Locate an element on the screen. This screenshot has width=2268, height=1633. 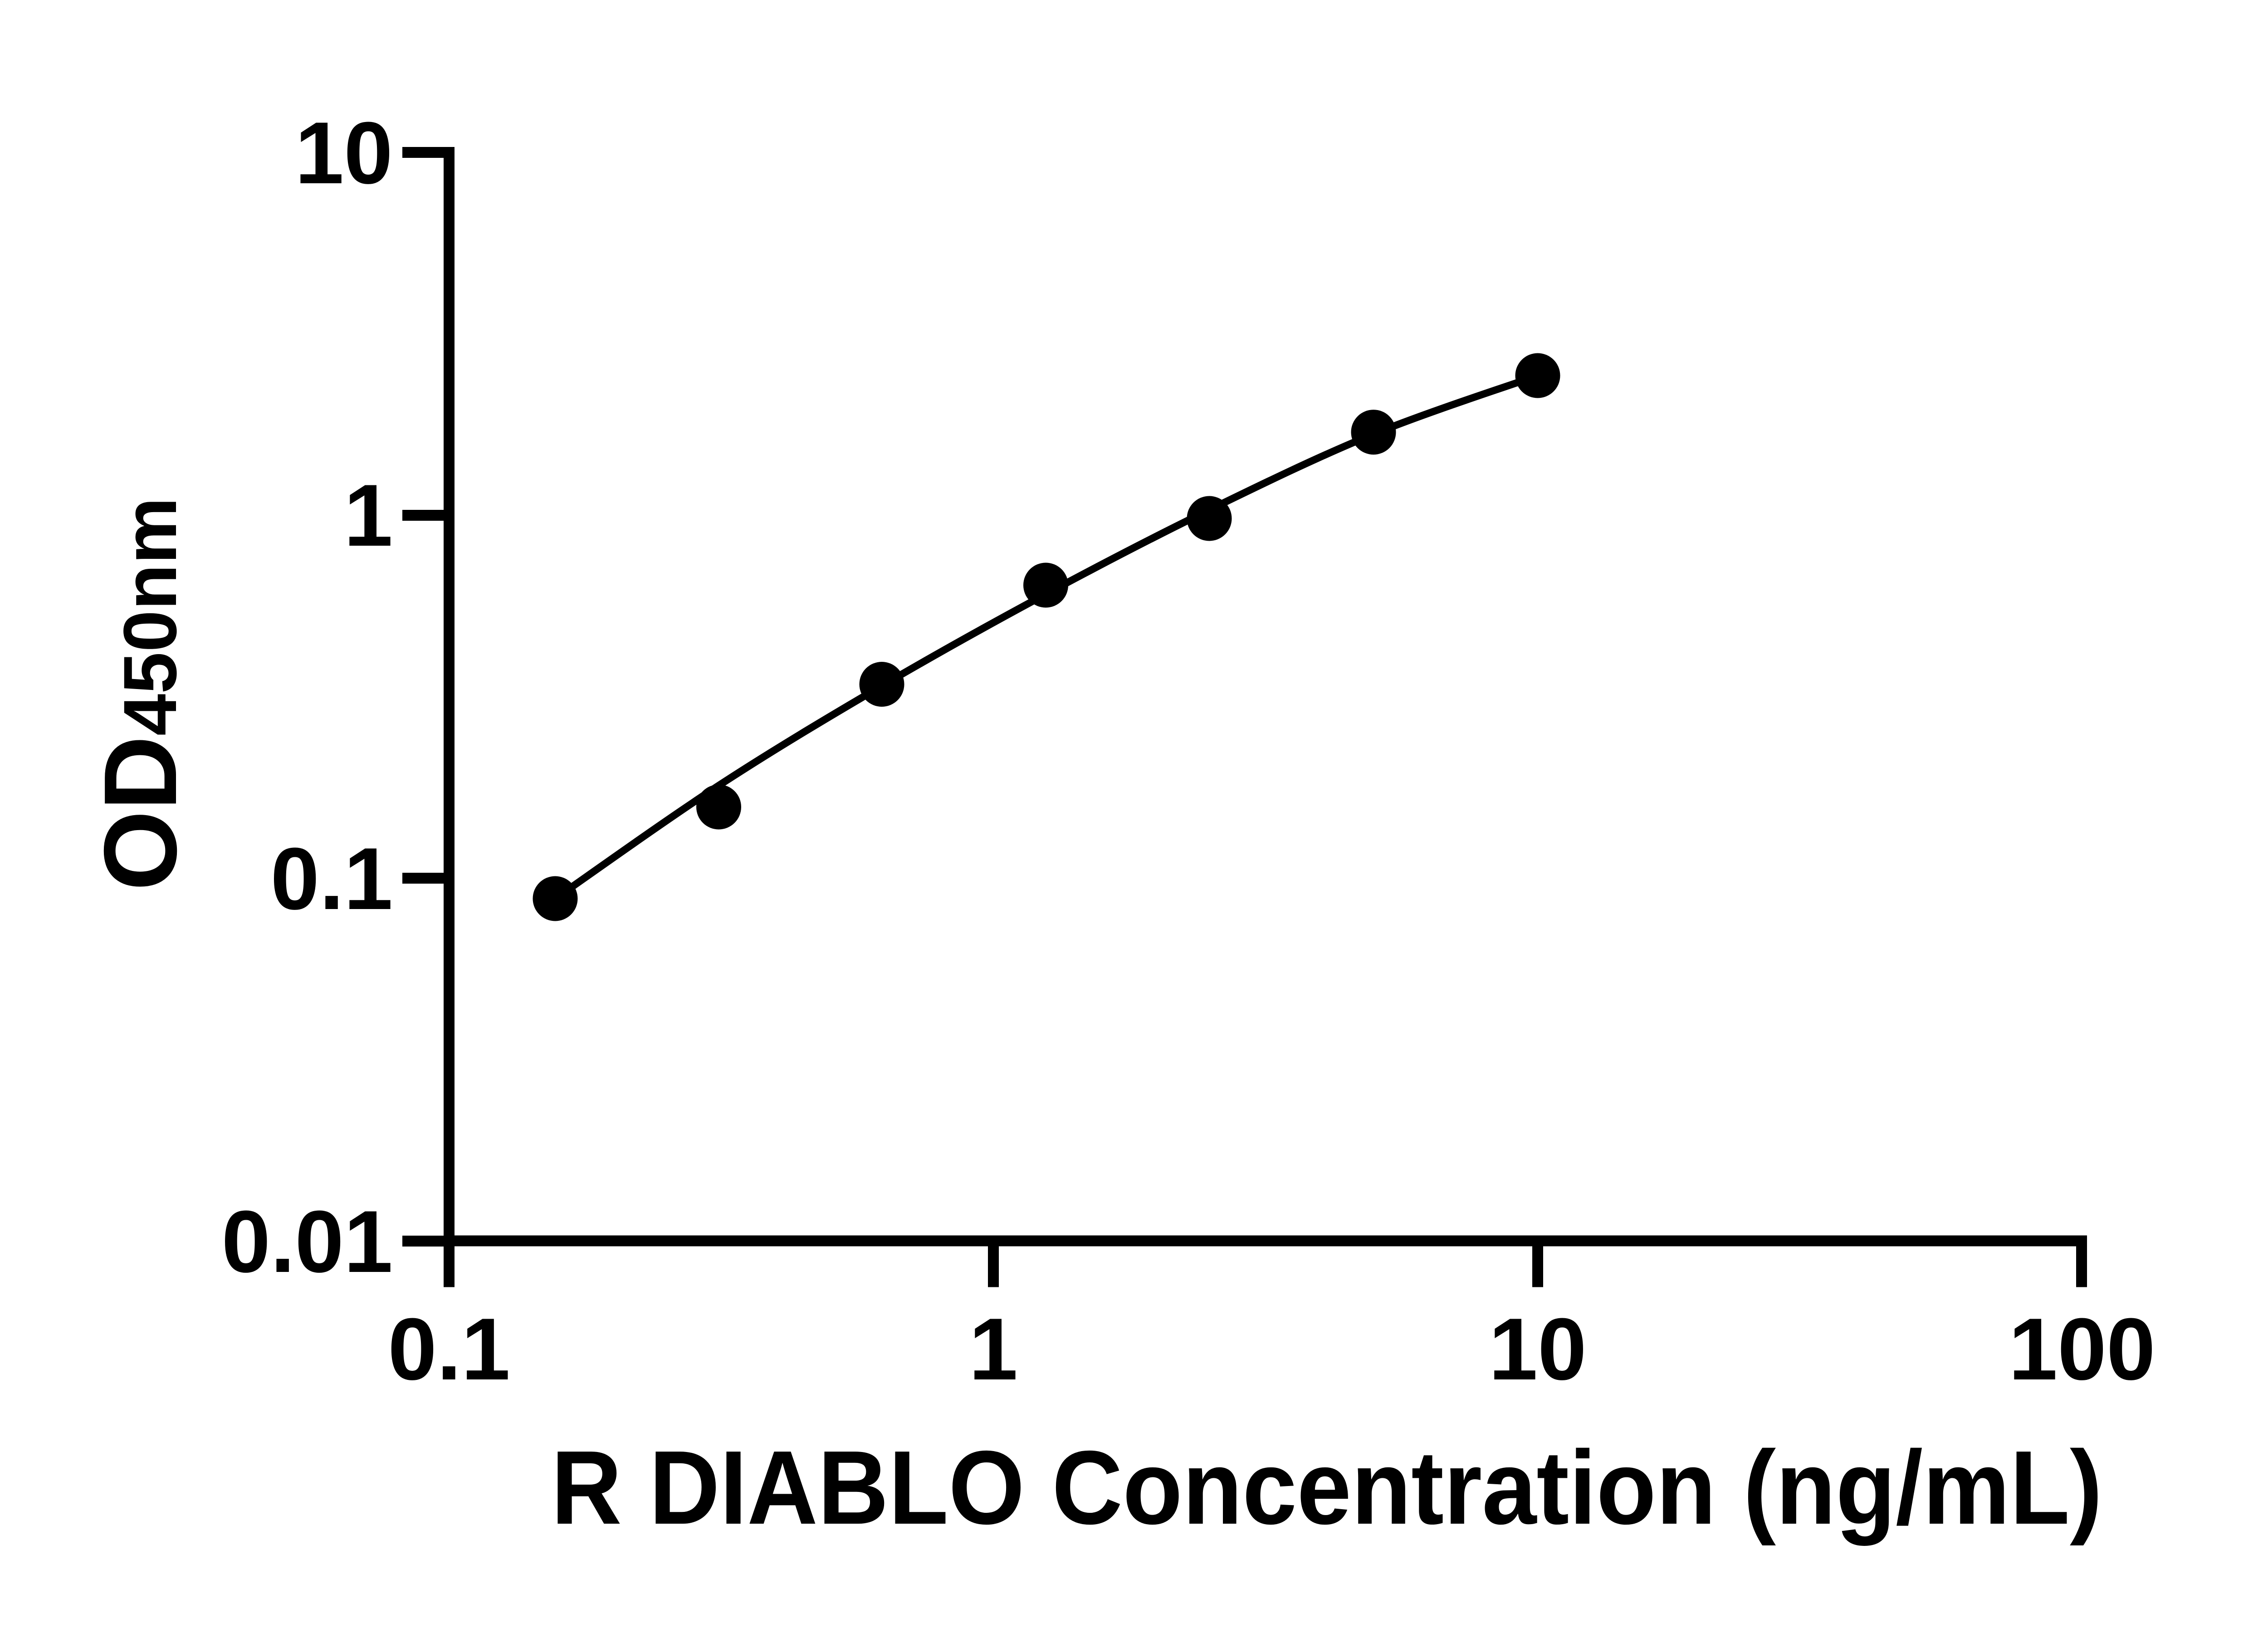
svg-text: R DIABLO Concentration (ng/mL) is located at coordinates (1326, 1487).